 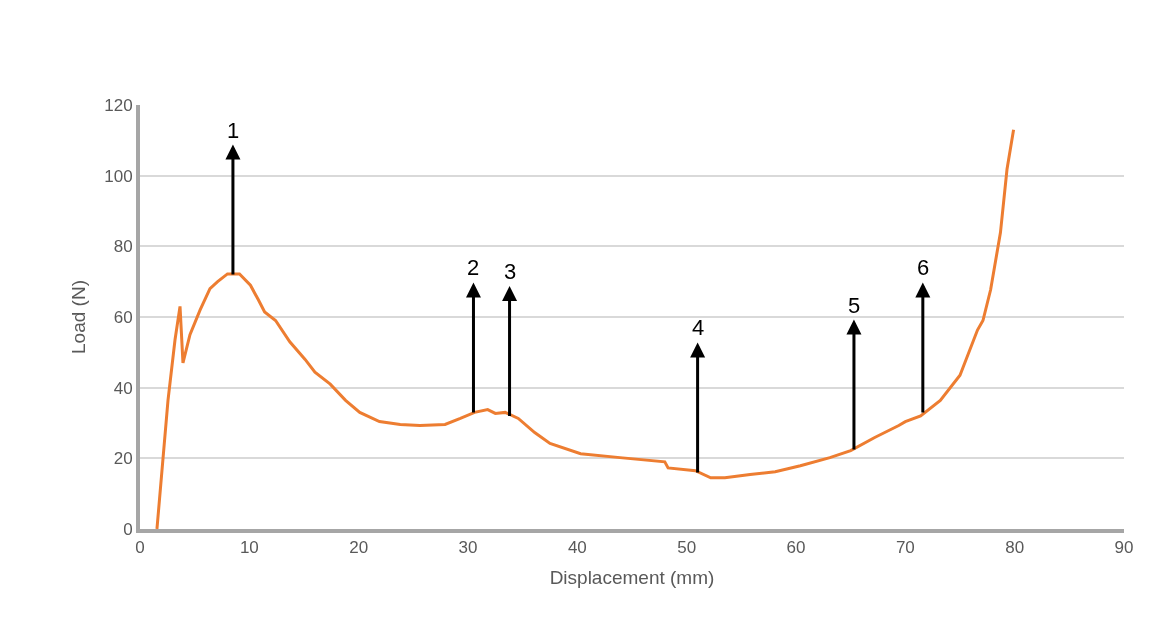 What do you see at coordinates (118, 176) in the screenshot?
I see `y-tick-label: 100` at bounding box center [118, 176].